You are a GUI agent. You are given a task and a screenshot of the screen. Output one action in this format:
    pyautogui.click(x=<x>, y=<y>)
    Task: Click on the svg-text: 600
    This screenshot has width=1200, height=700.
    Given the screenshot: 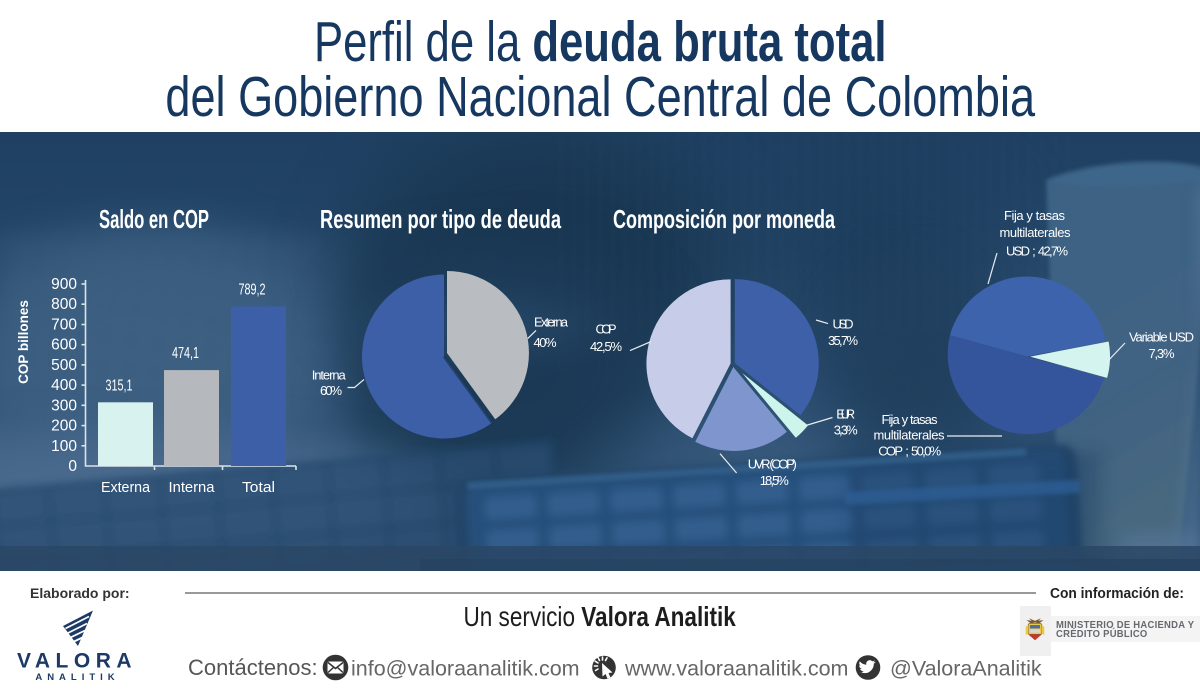 What is the action you would take?
    pyautogui.click(x=64, y=345)
    